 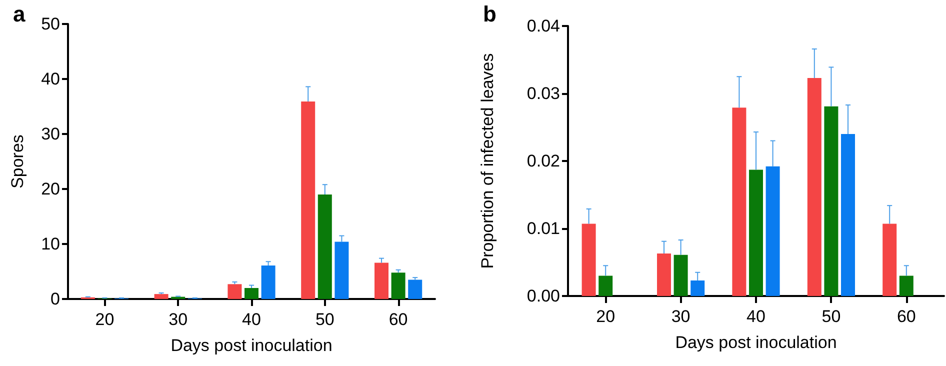 What do you see at coordinates (50, 24) in the screenshot?
I see `y-tick-label: 50` at bounding box center [50, 24].